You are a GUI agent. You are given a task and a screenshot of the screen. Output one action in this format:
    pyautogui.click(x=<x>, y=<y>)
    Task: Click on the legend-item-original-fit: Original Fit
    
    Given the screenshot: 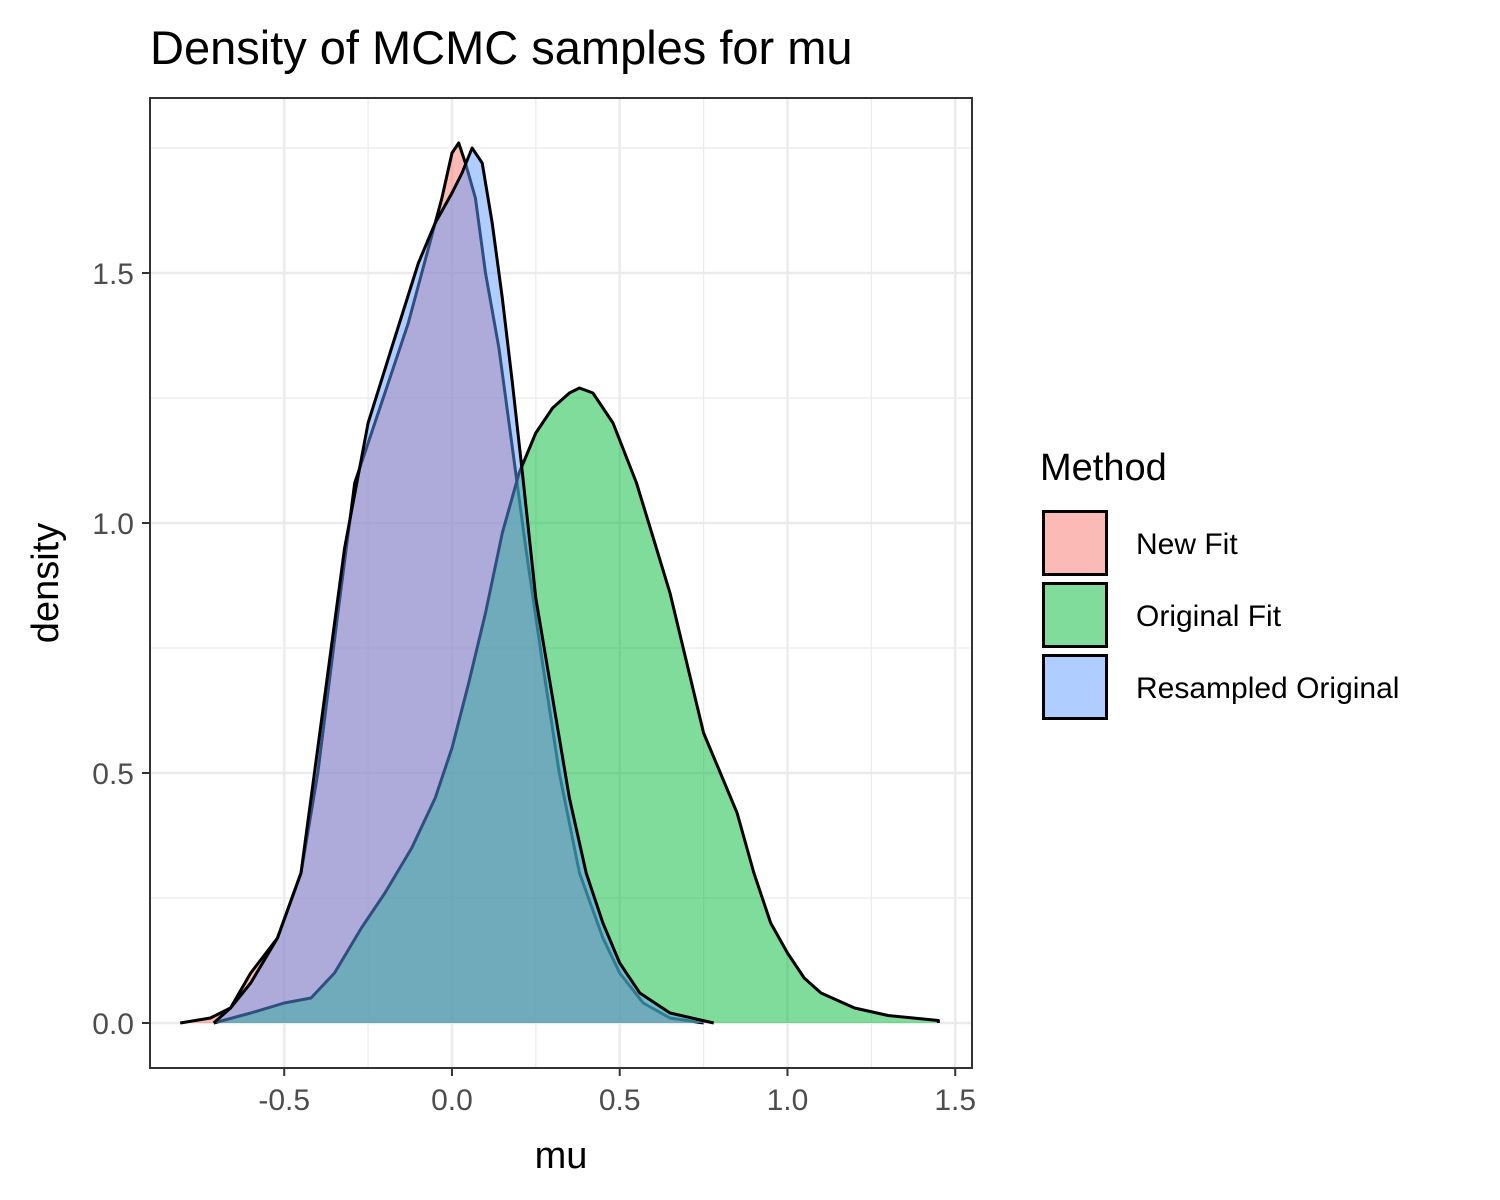 What is the action you would take?
    pyautogui.click(x=1162, y=615)
    